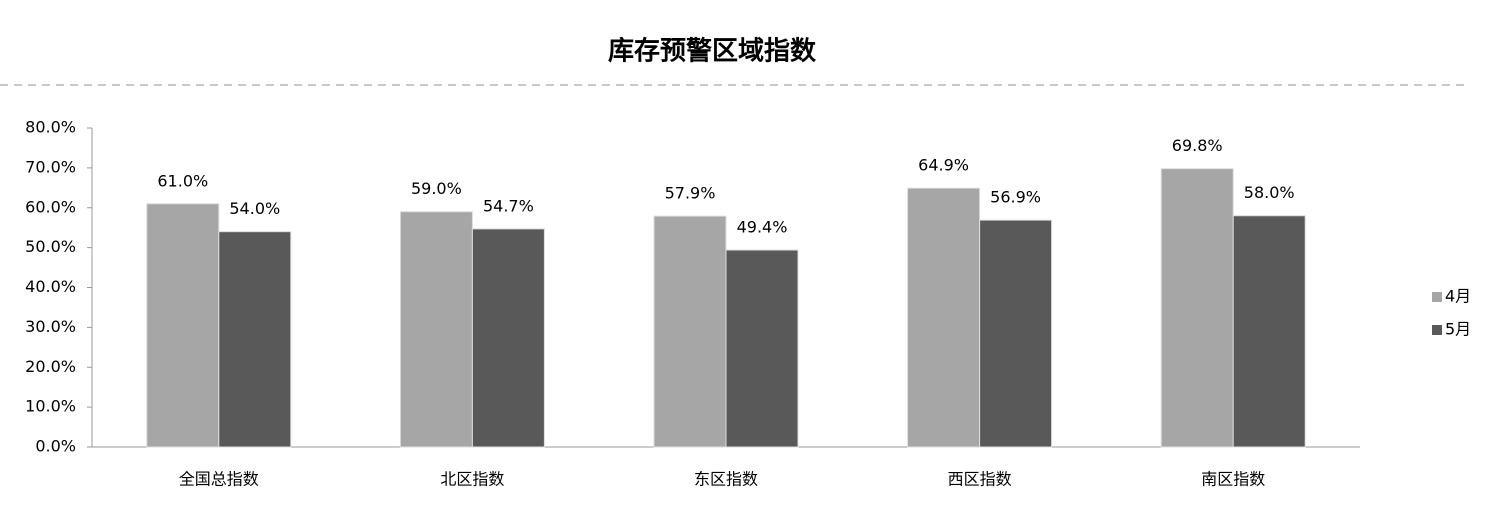 Image resolution: width=1493 pixels, height=525 pixels. Describe the element at coordinates (1458, 329) in the screenshot. I see `legend-label: 5月` at that location.